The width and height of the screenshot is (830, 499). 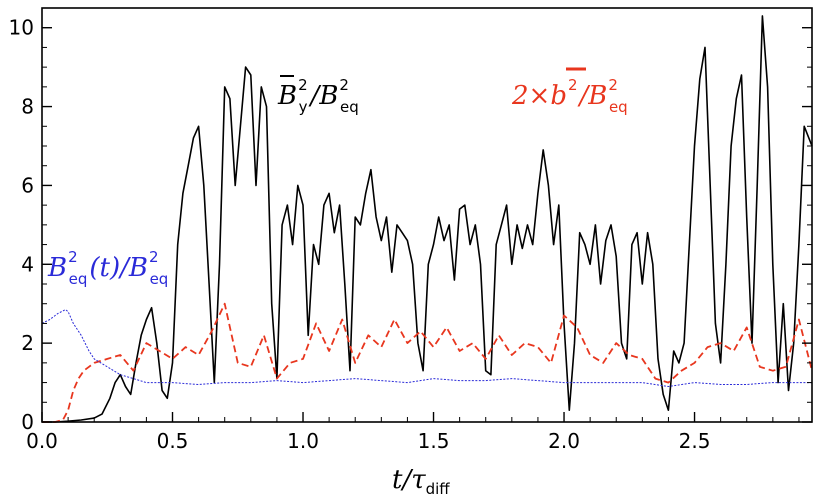 I want to click on y-tick-label: 6, so click(x=27, y=185).